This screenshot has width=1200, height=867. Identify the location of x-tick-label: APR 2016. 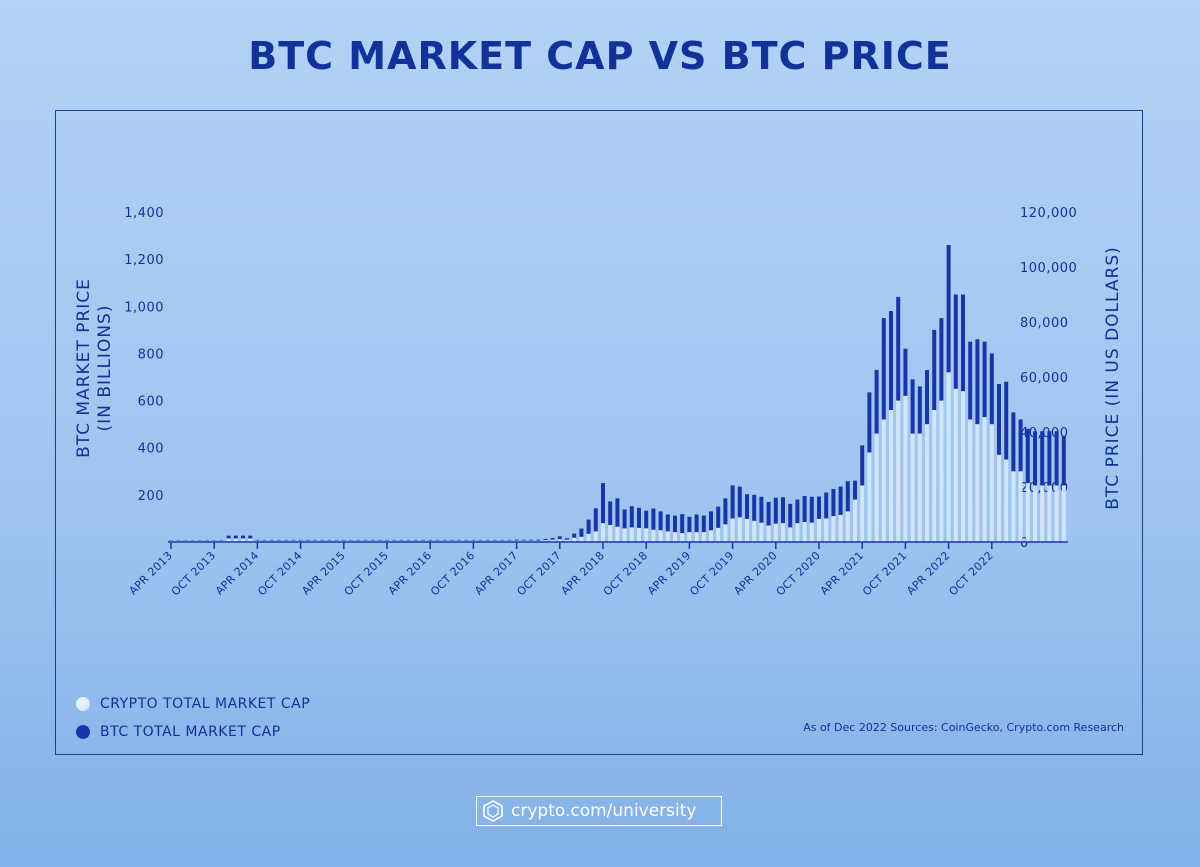
(410, 573).